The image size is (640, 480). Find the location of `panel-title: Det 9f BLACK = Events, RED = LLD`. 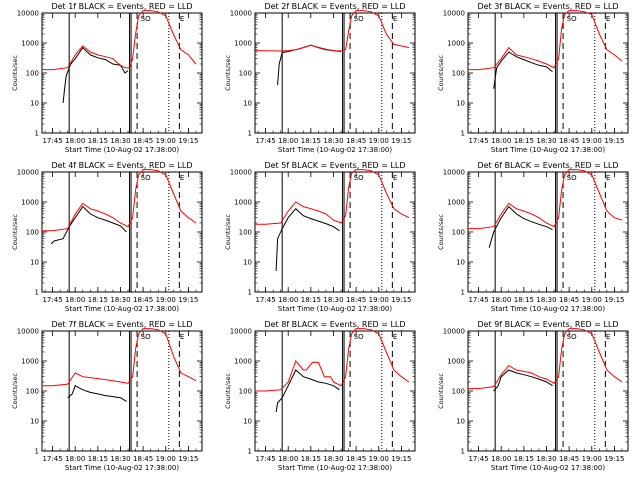

panel-title: Det 9f BLACK = Events, RED = LLD is located at coordinates (547, 324).